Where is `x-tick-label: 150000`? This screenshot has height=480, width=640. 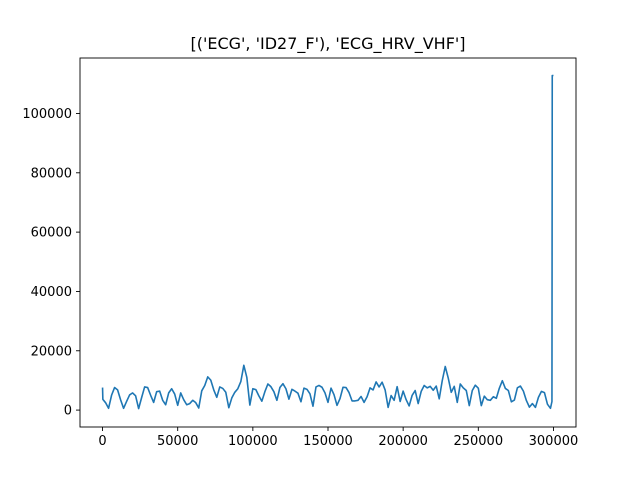
x-tick-label: 150000 is located at coordinates (328, 441).